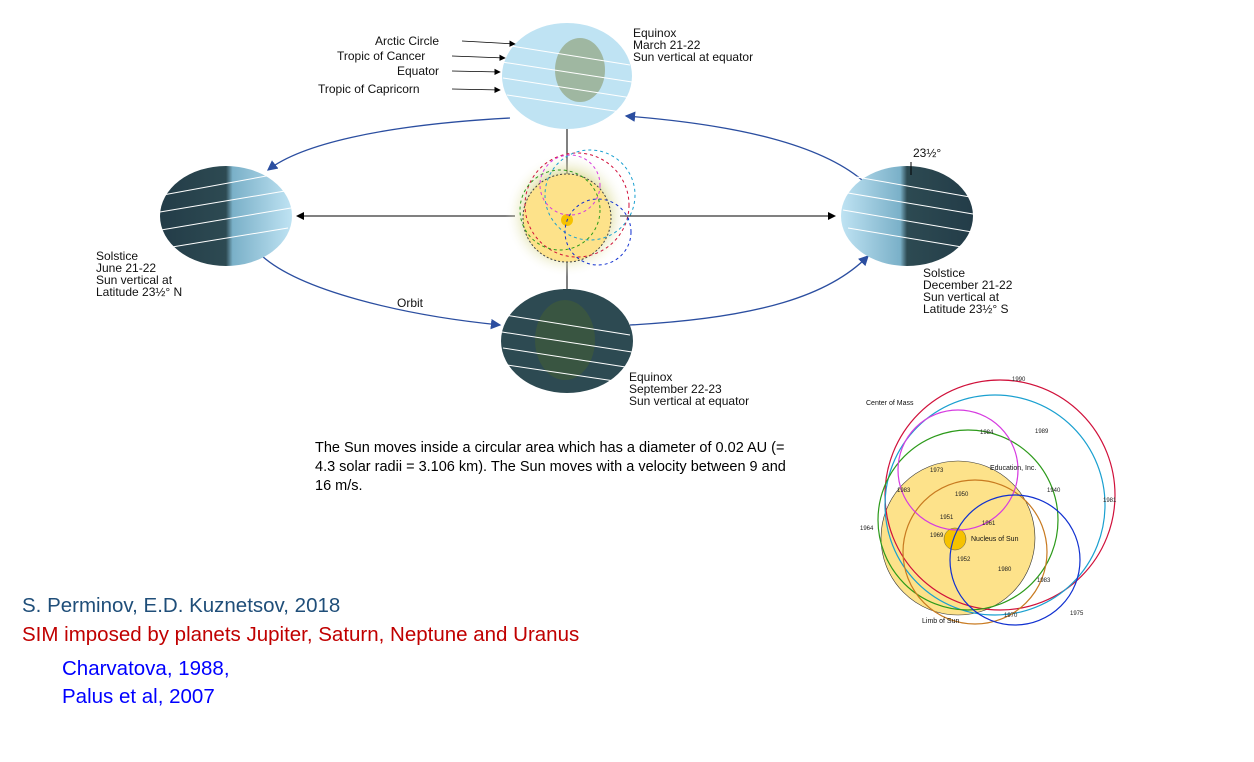  I want to click on citation-ref-2: Palus et al, 2007, so click(138, 696).